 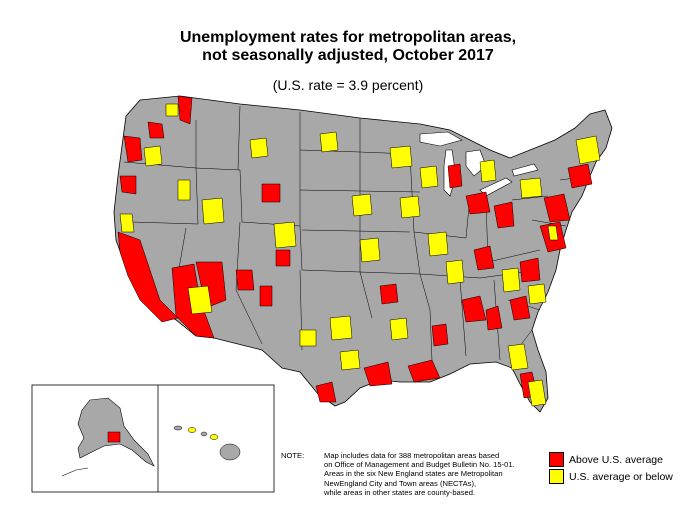 What do you see at coordinates (511, 280) in the screenshot?
I see `metro-charlotte` at bounding box center [511, 280].